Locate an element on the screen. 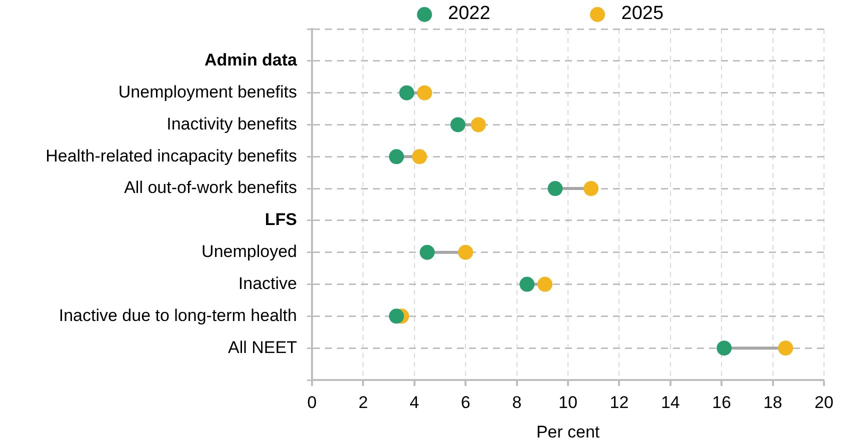  x-tick-label: 20 is located at coordinates (824, 402).